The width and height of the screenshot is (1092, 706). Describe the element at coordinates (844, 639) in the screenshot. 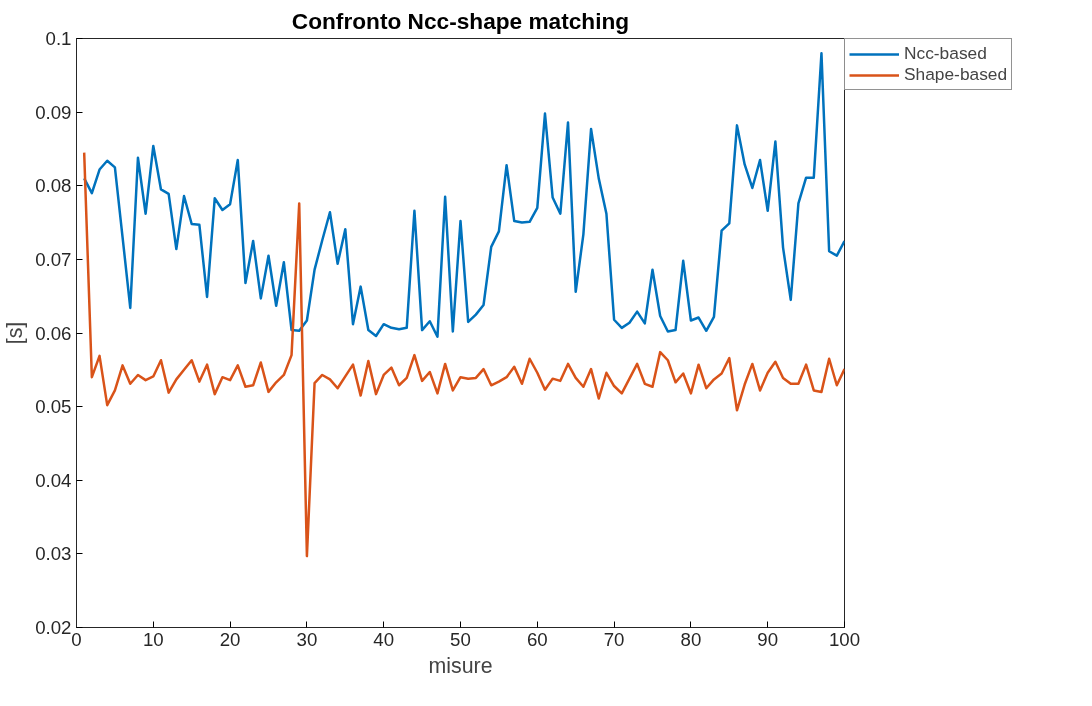

I see `x-tick-label: 100` at that location.